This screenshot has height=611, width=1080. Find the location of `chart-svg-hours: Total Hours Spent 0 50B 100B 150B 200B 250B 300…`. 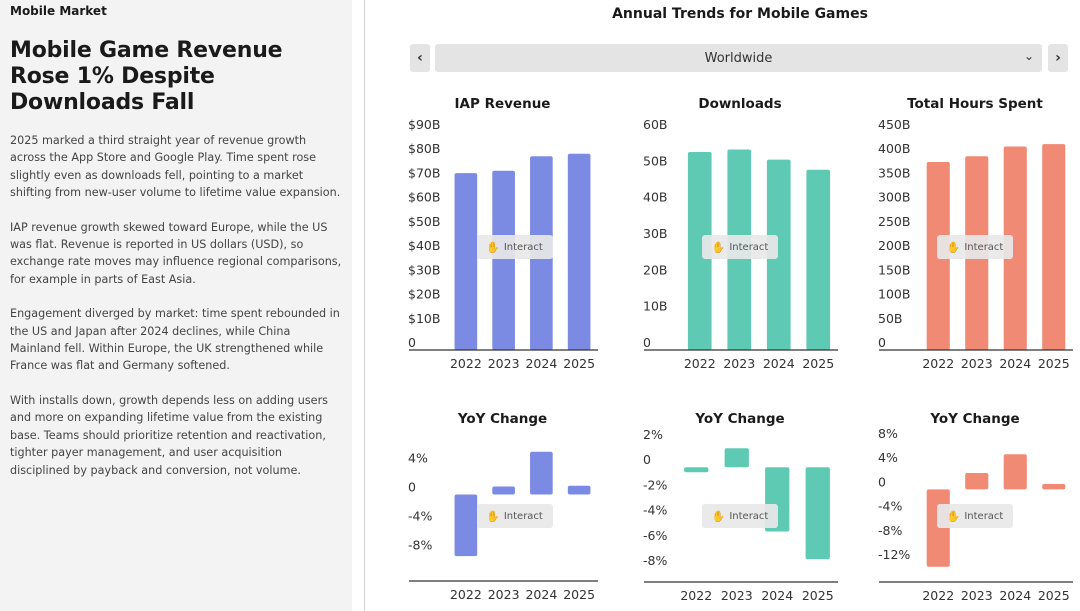

chart-svg-hours: Total Hours Spent 0 50B 100B 150B 200B 250B 300… is located at coordinates (975, 233).